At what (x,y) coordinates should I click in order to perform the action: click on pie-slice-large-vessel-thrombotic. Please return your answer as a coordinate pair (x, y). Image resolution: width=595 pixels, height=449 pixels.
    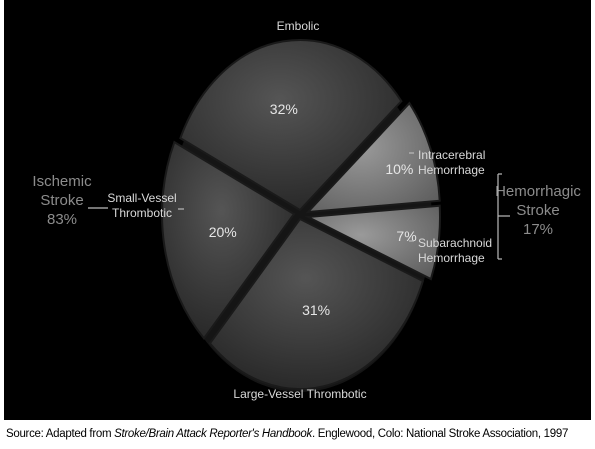
    Looking at the image, I should click on (316, 303).